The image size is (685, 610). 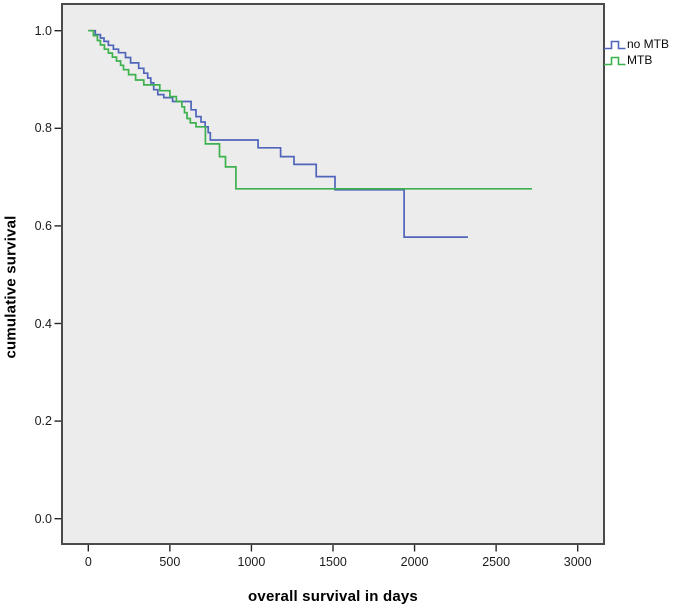 What do you see at coordinates (43, 323) in the screenshot?
I see `y-tick-label: 0.4` at bounding box center [43, 323].